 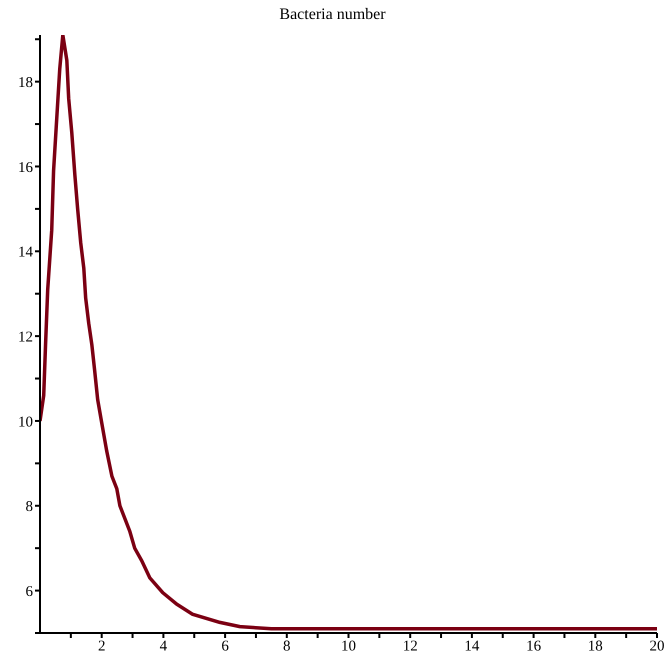 I want to click on y-tick-label: 14, so click(x=26, y=252).